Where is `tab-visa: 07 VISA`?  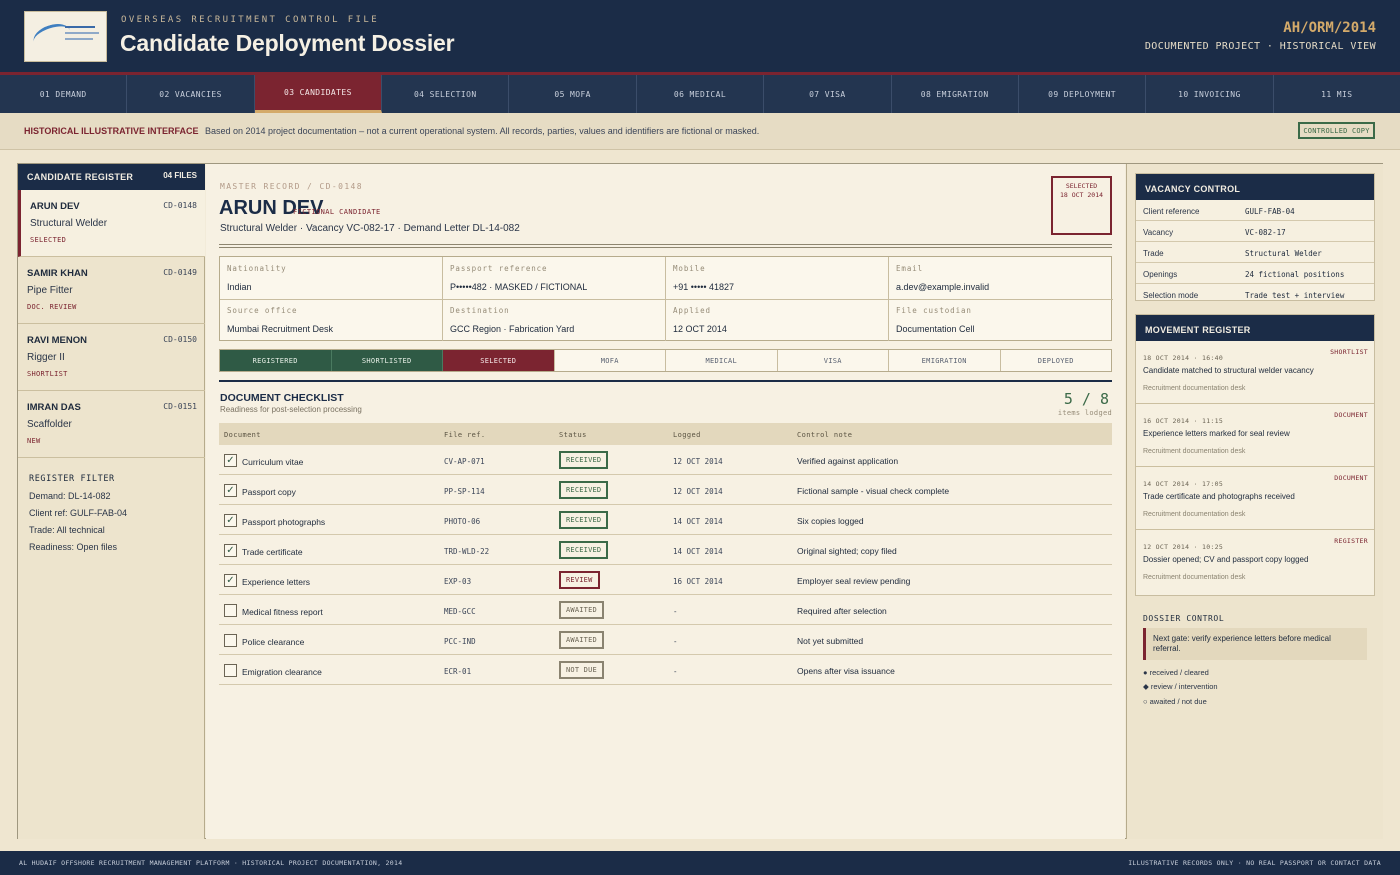 tab-visa: 07 VISA is located at coordinates (828, 94).